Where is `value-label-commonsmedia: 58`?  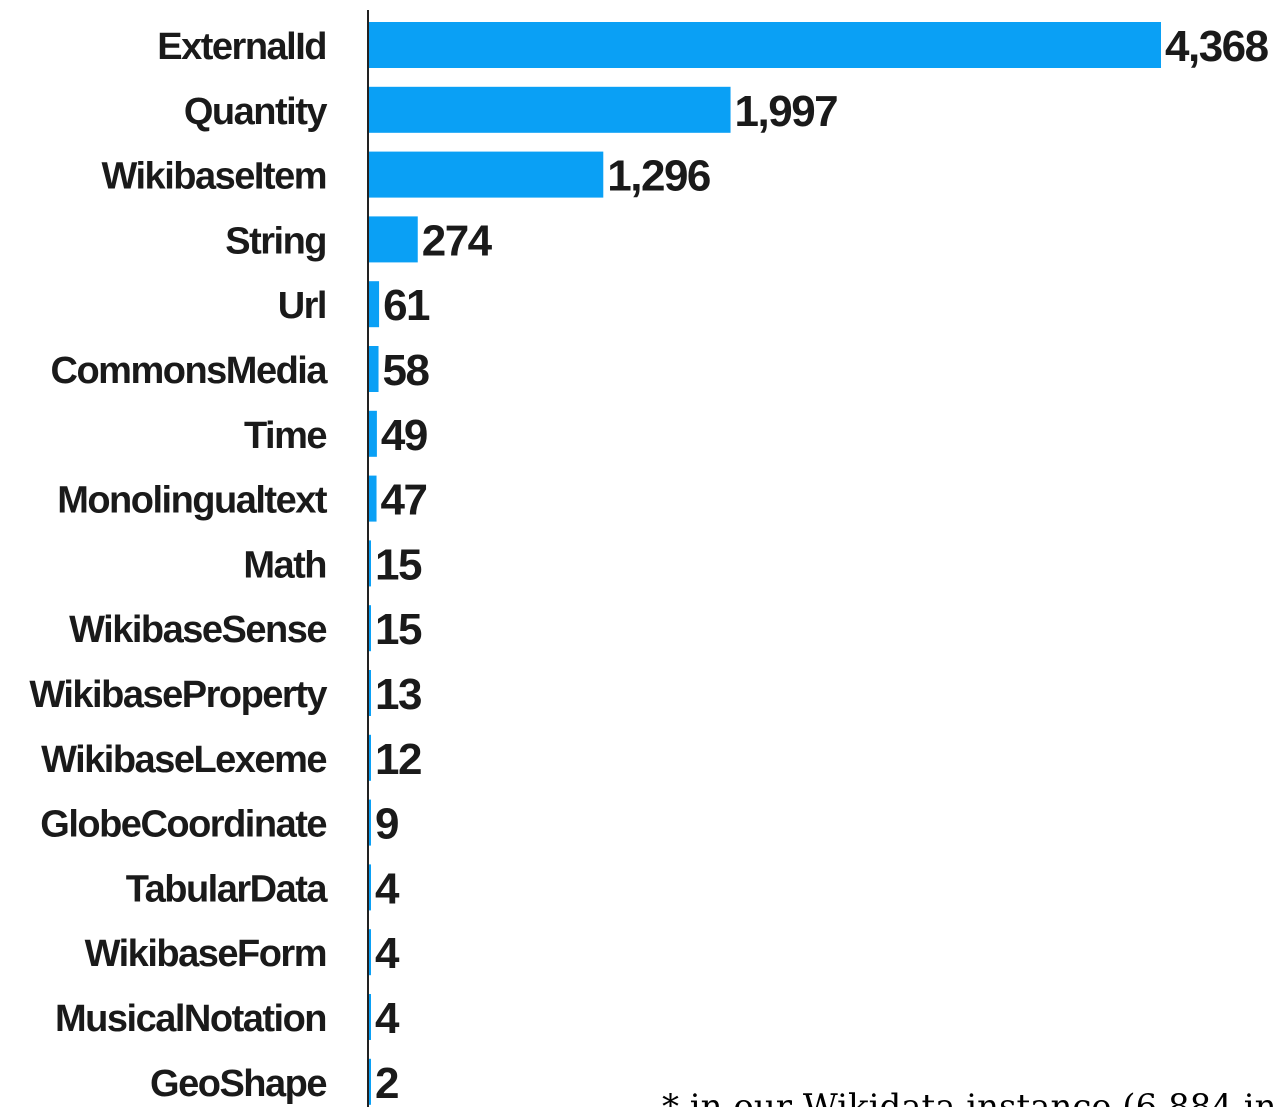 value-label-commonsmedia: 58 is located at coordinates (406, 370).